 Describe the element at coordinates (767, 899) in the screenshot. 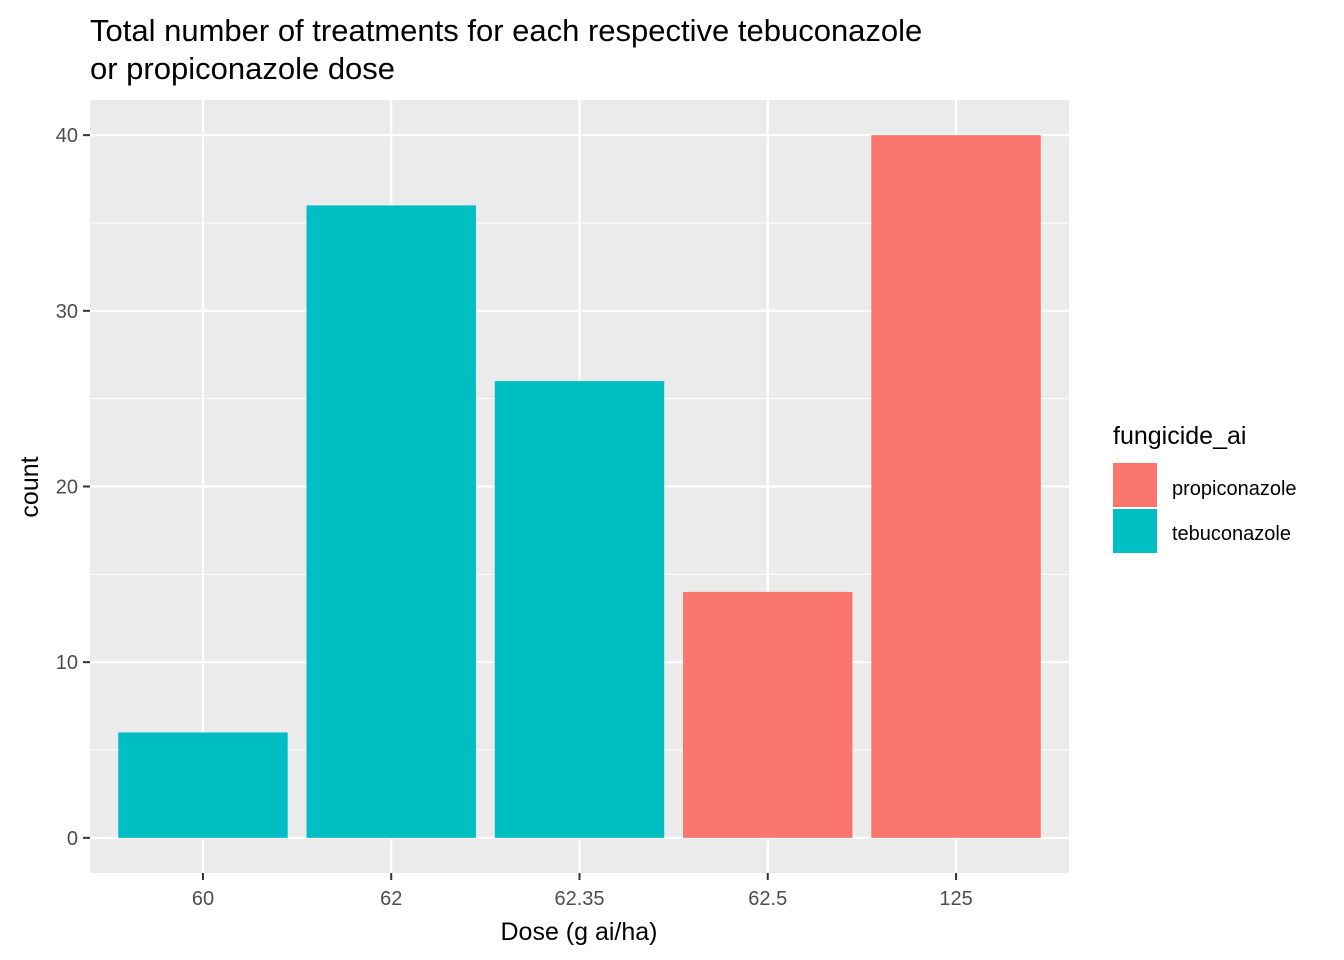

I see `x-tick-label: 62.5` at that location.